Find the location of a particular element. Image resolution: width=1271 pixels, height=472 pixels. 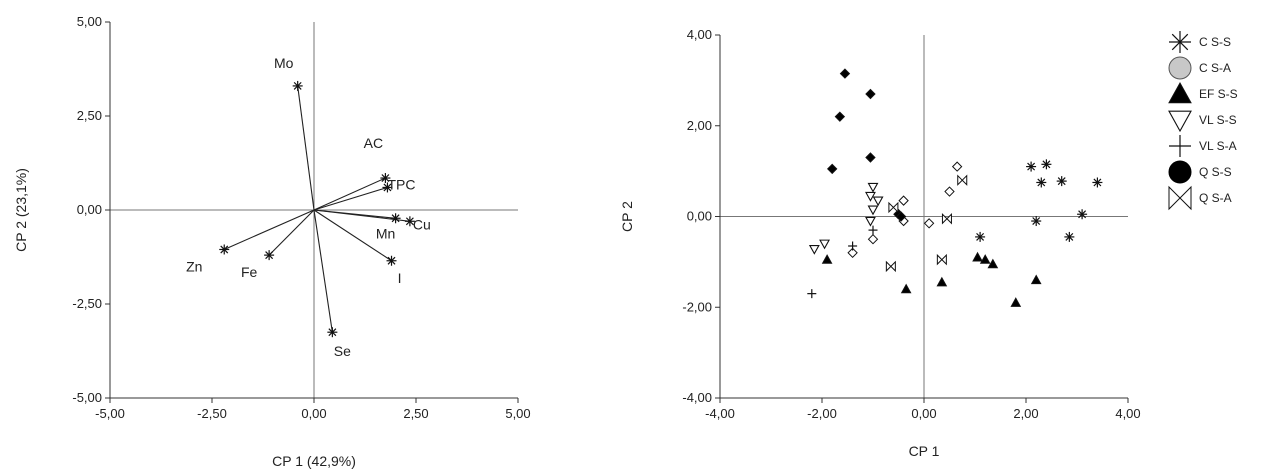

loading-vector-AC is located at coordinates (349, 194).